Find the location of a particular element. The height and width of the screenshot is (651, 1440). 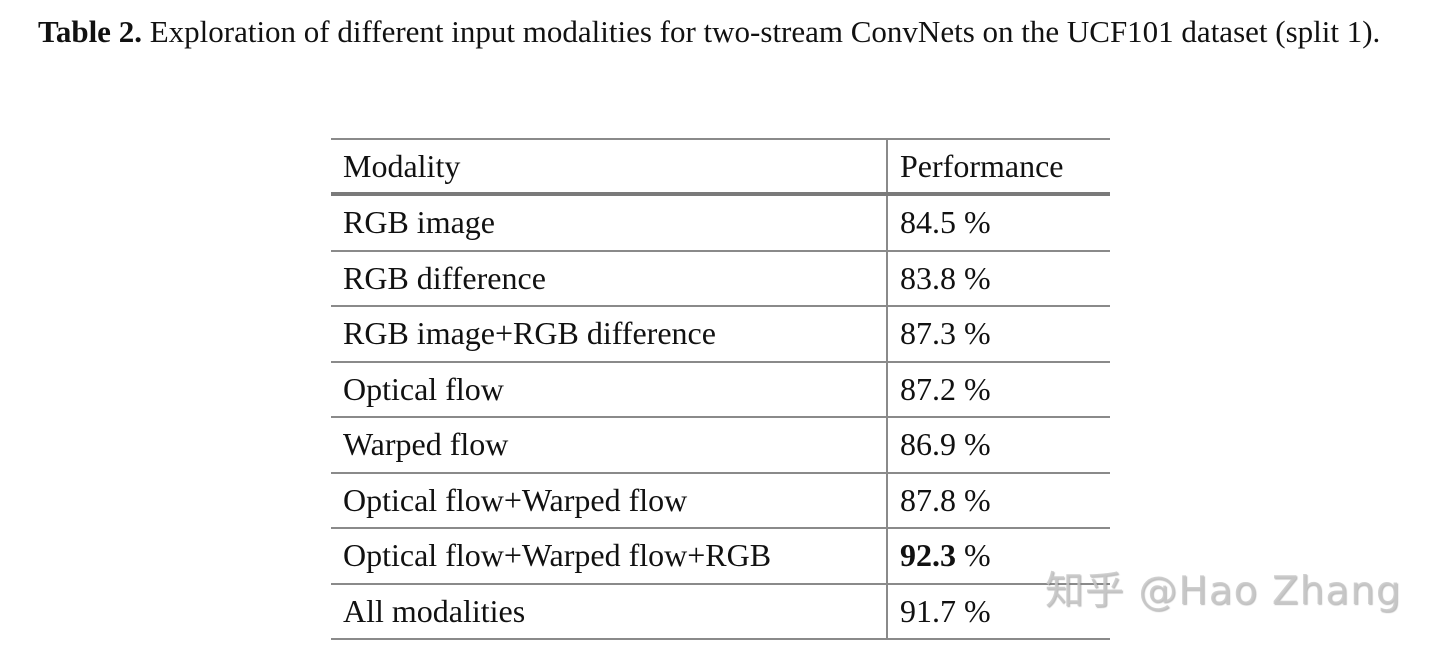

table-row: RGB image 84.5 % is located at coordinates (720, 223).